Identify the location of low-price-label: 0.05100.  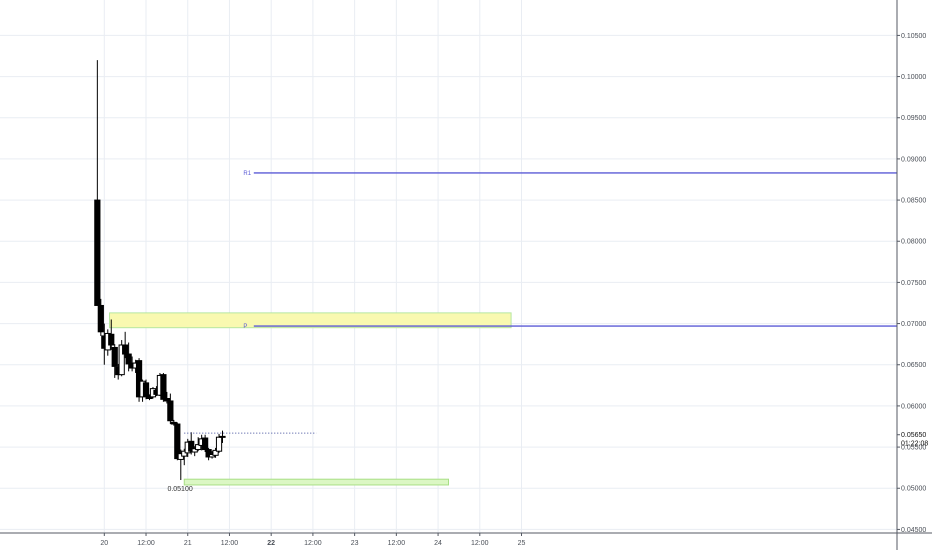
(179, 489).